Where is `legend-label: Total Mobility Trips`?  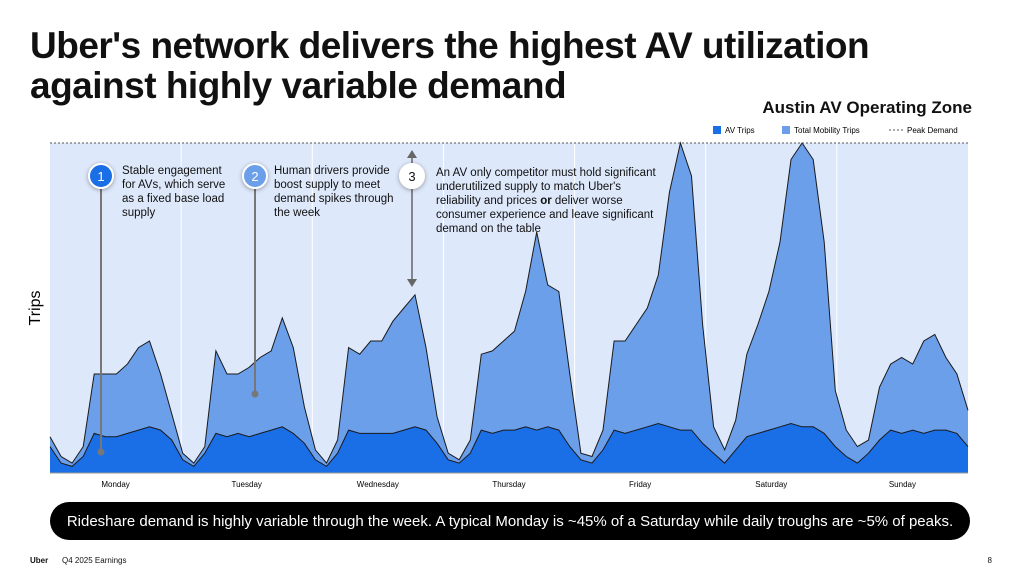 legend-label: Total Mobility Trips is located at coordinates (827, 130).